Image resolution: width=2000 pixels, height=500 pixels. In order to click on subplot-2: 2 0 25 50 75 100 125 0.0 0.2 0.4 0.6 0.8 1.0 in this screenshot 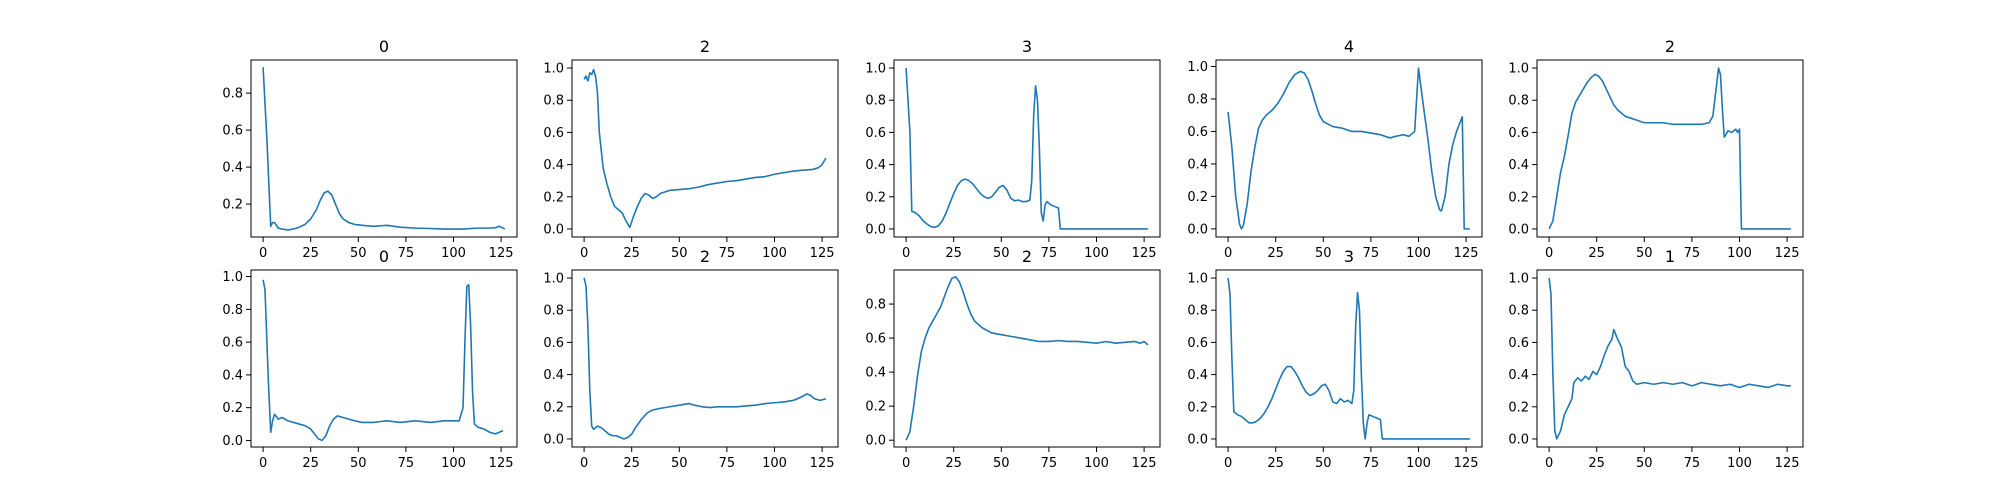, I will do `click(691, 149)`.